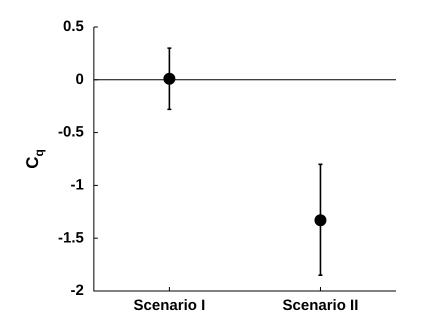 This screenshot has height=329, width=436. Describe the element at coordinates (34, 159) in the screenshot. I see `y-axis-title: Cq` at that location.